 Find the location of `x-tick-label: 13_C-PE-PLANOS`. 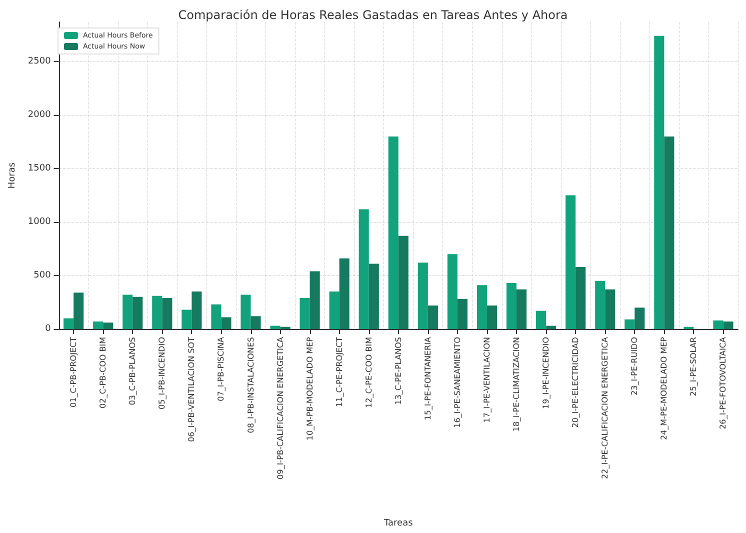

x-tick-label: 13_C-PE-PLANOS is located at coordinates (398, 371).